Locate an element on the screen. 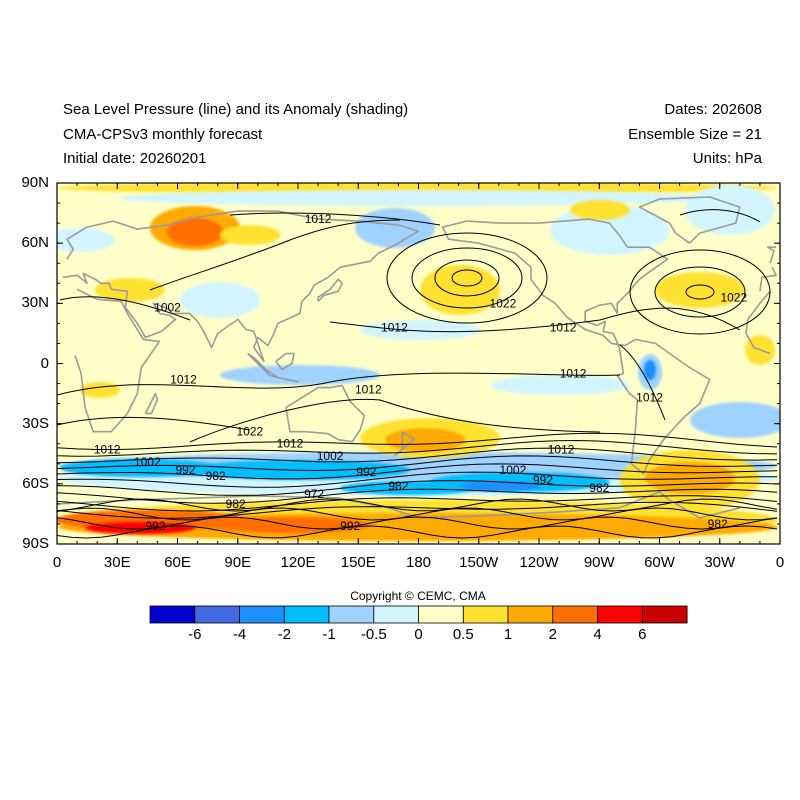 This screenshot has width=800, height=800. lon-tick-label: 90W is located at coordinates (599, 562).